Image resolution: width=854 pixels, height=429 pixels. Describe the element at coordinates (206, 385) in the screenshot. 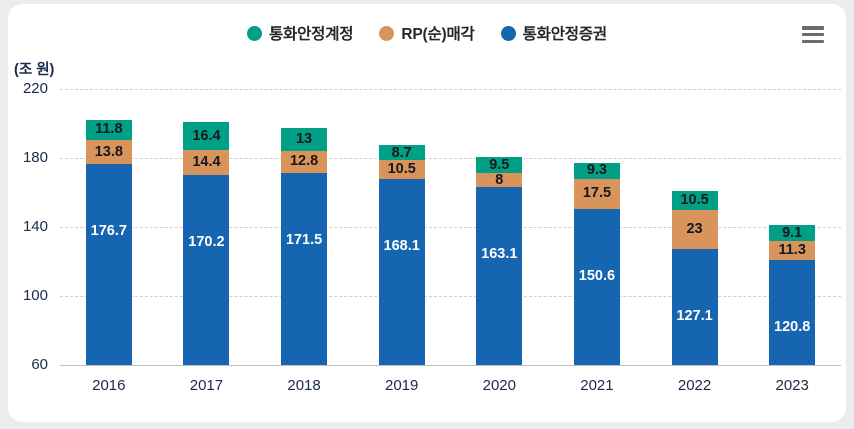

I see `x-axis-tick-label-2017: 2017` at that location.